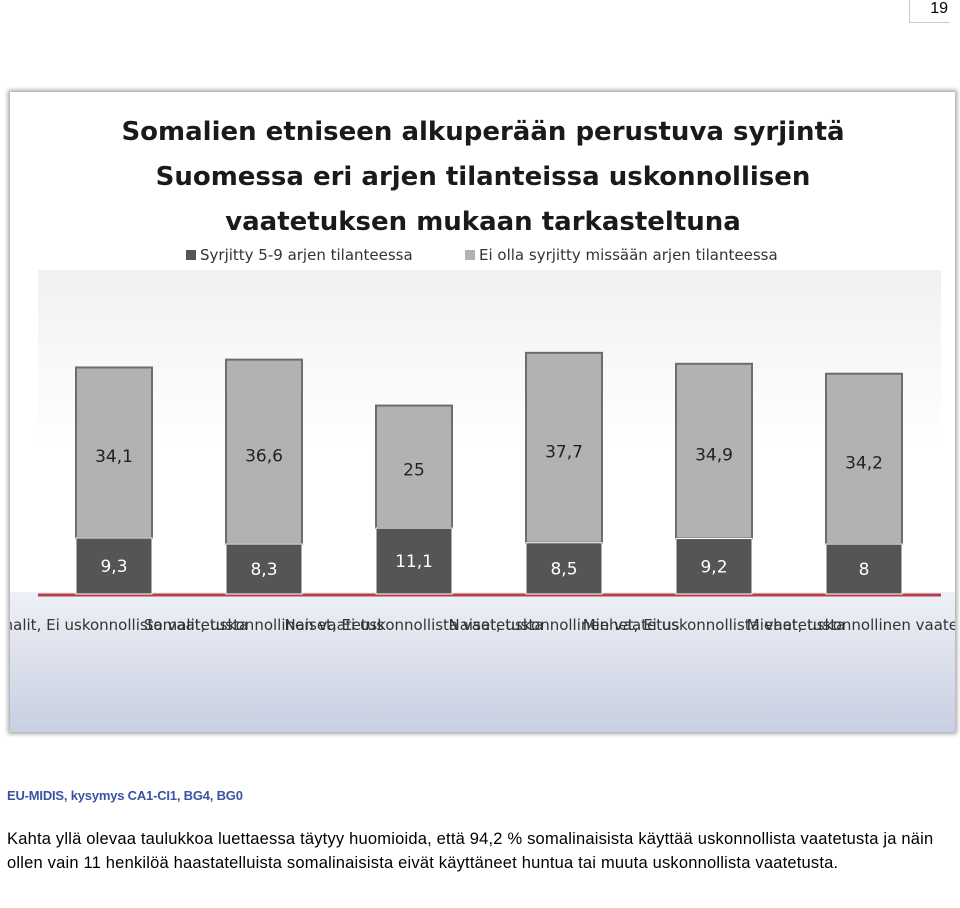 Image resolution: width=960 pixels, height=908 pixels. I want to click on category-label: Miehet, uskonnollinen vaatetus, so click(851, 625).